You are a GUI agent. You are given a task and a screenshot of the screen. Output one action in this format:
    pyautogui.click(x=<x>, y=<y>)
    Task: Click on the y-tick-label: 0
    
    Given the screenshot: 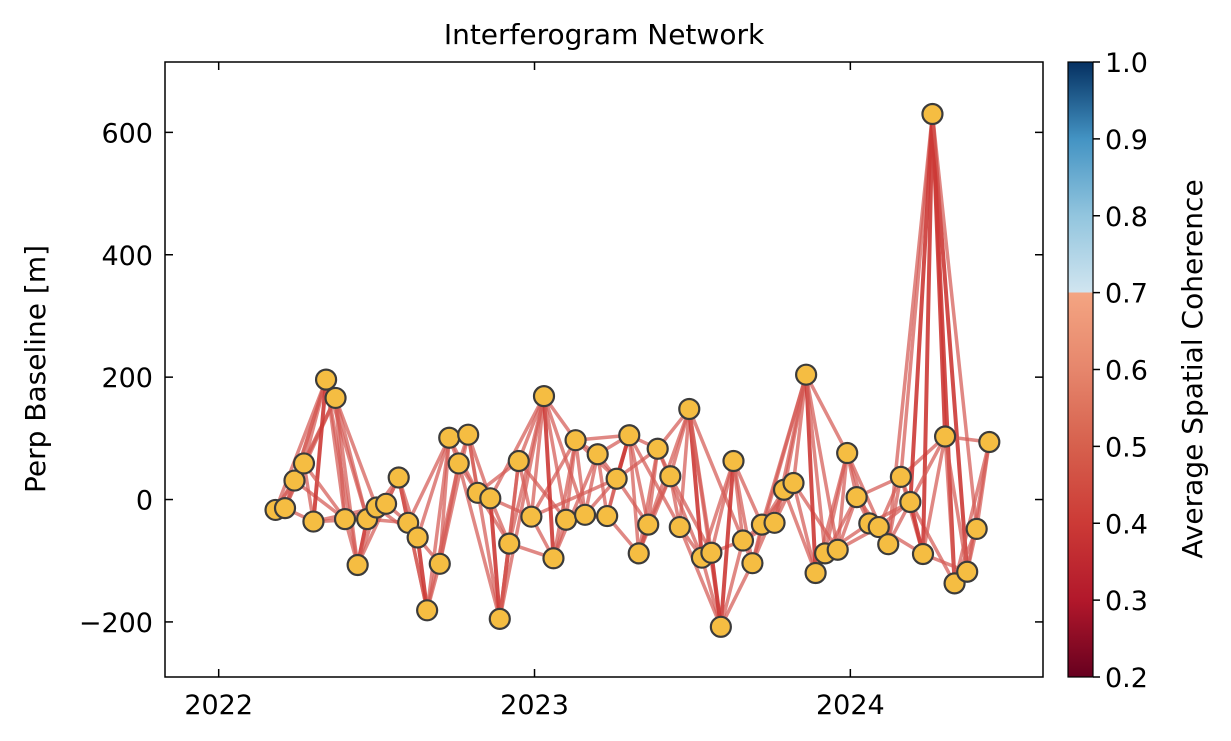 What is the action you would take?
    pyautogui.click(x=144, y=501)
    